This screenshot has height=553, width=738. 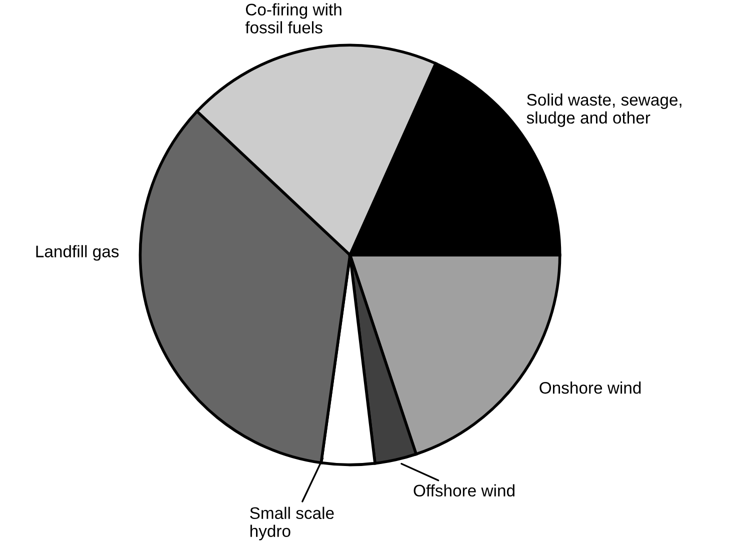 I want to click on slice-label: Landfill gas, so click(x=77, y=253).